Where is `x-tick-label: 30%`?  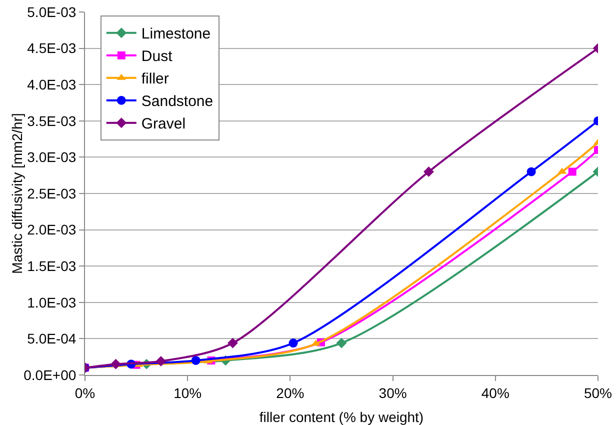
x-tick-label: 30% is located at coordinates (392, 392).